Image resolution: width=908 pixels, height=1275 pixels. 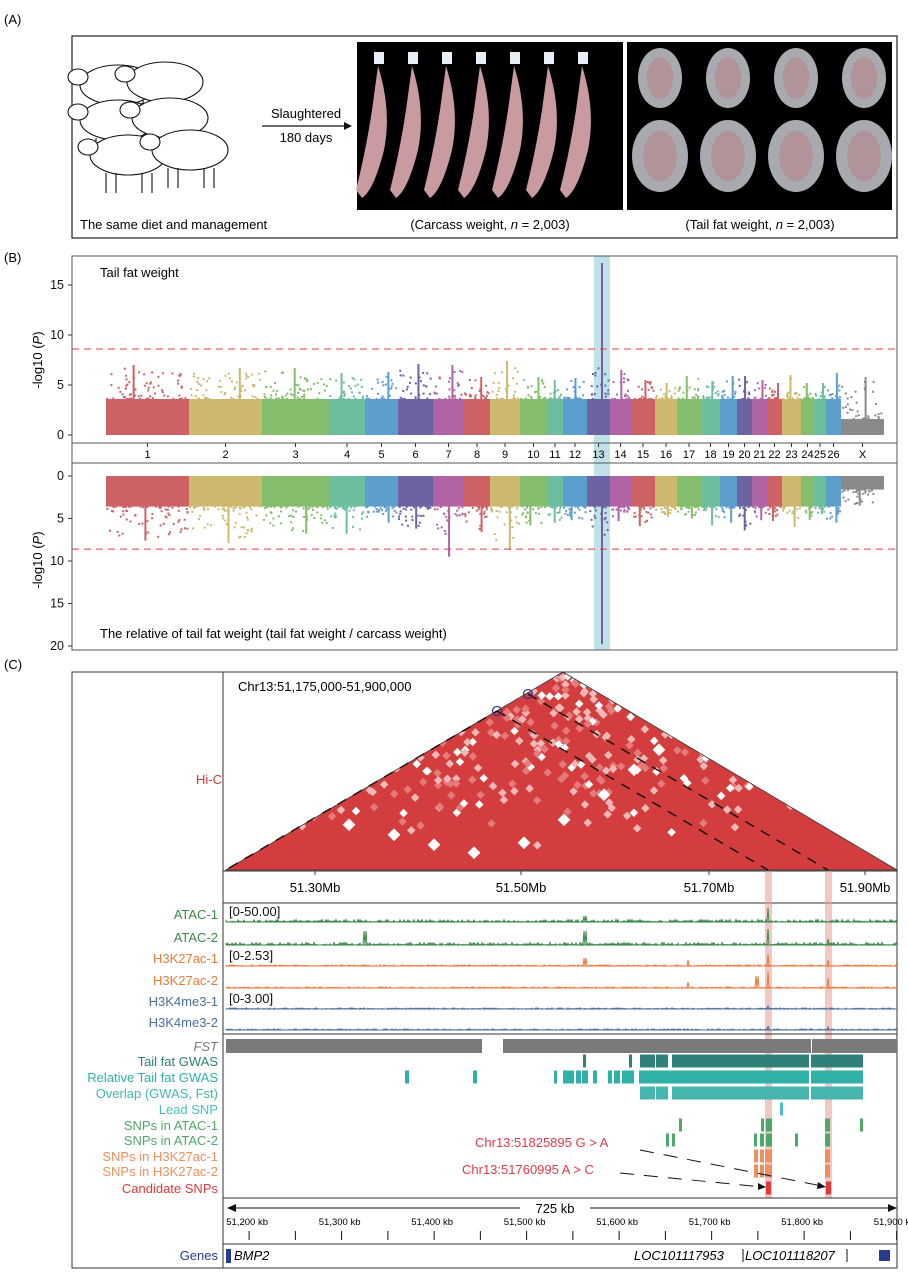 I want to click on hic-empty-cell, so click(x=684, y=730).